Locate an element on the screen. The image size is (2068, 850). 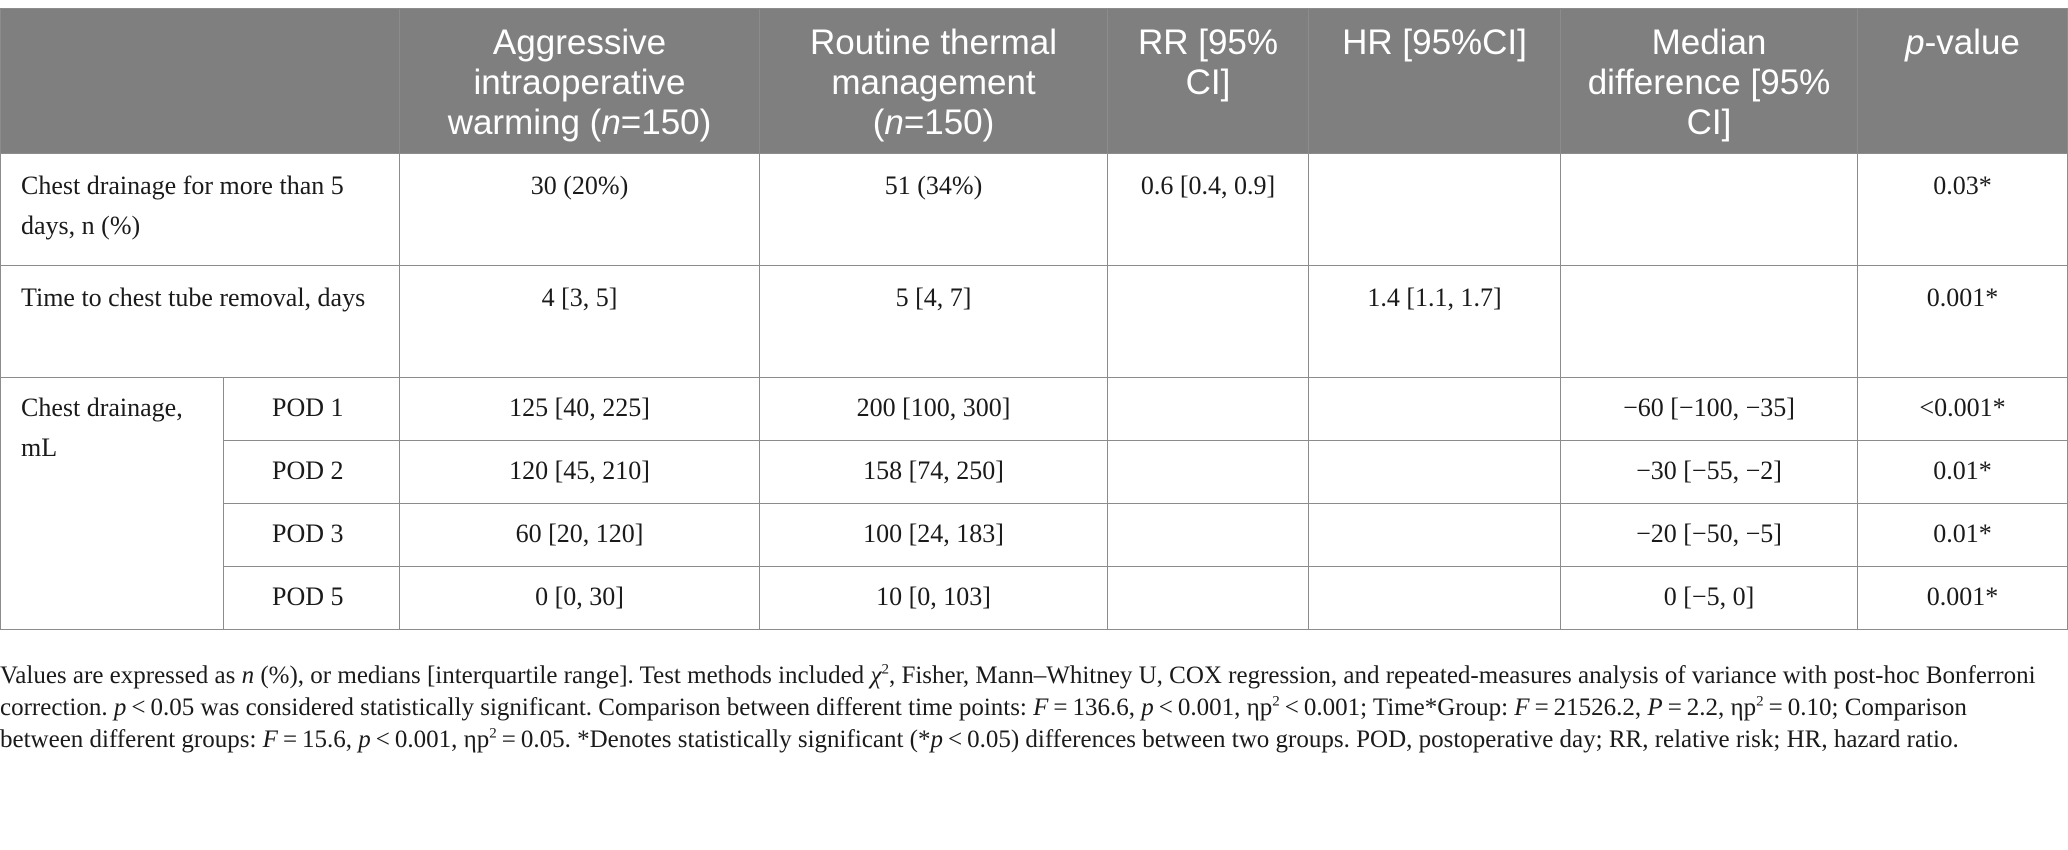
header-median-difference: Median difference [95% CI] is located at coordinates (1709, 81).